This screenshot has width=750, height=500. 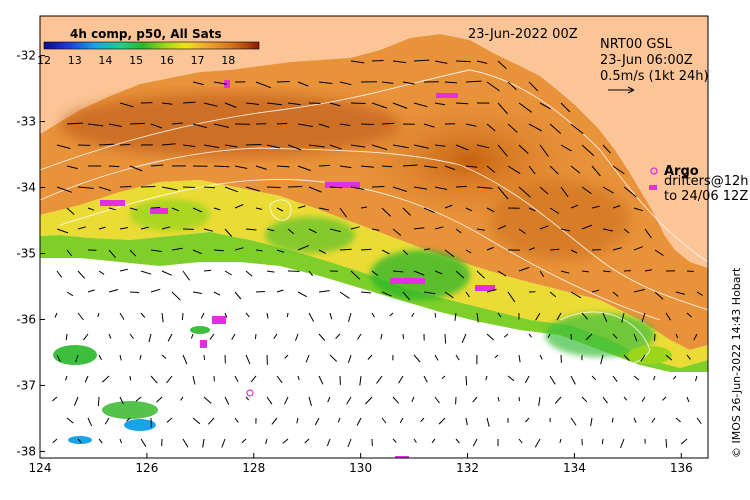 I want to click on credit-label: © IMOS 26-Jun-2022 14:43 Hobart, so click(x=736, y=362).